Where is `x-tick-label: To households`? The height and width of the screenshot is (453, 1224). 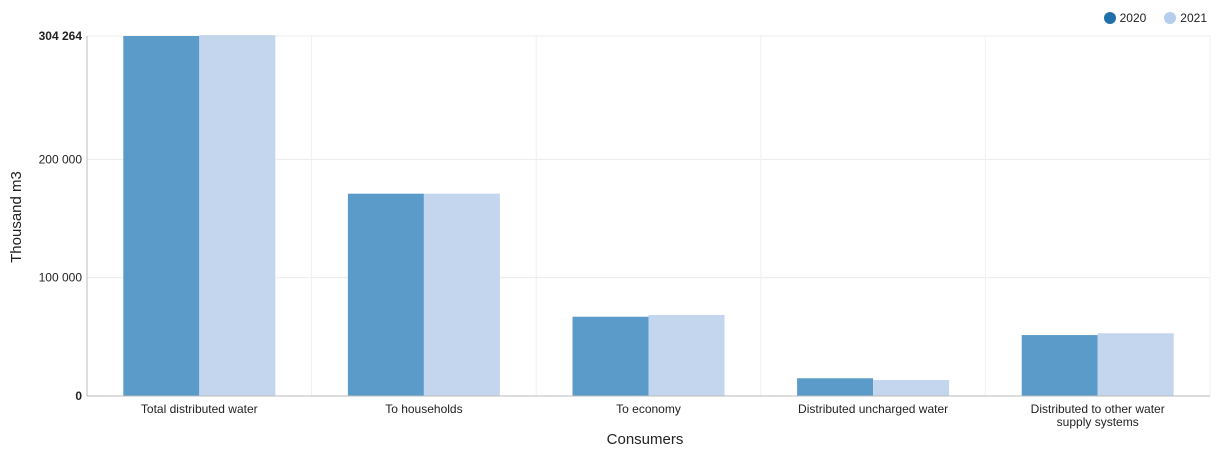
x-tick-label: To households is located at coordinates (423, 409).